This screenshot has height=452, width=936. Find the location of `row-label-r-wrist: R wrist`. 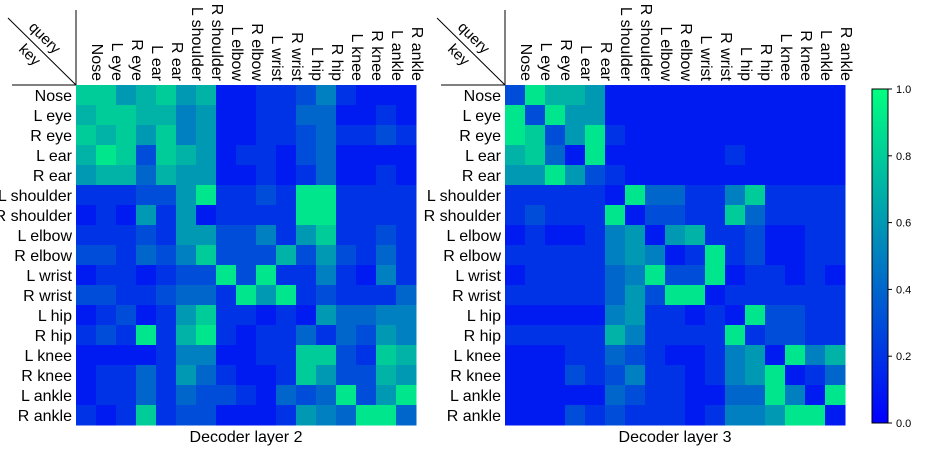

row-label-r-wrist: R wrist is located at coordinates (47, 296).